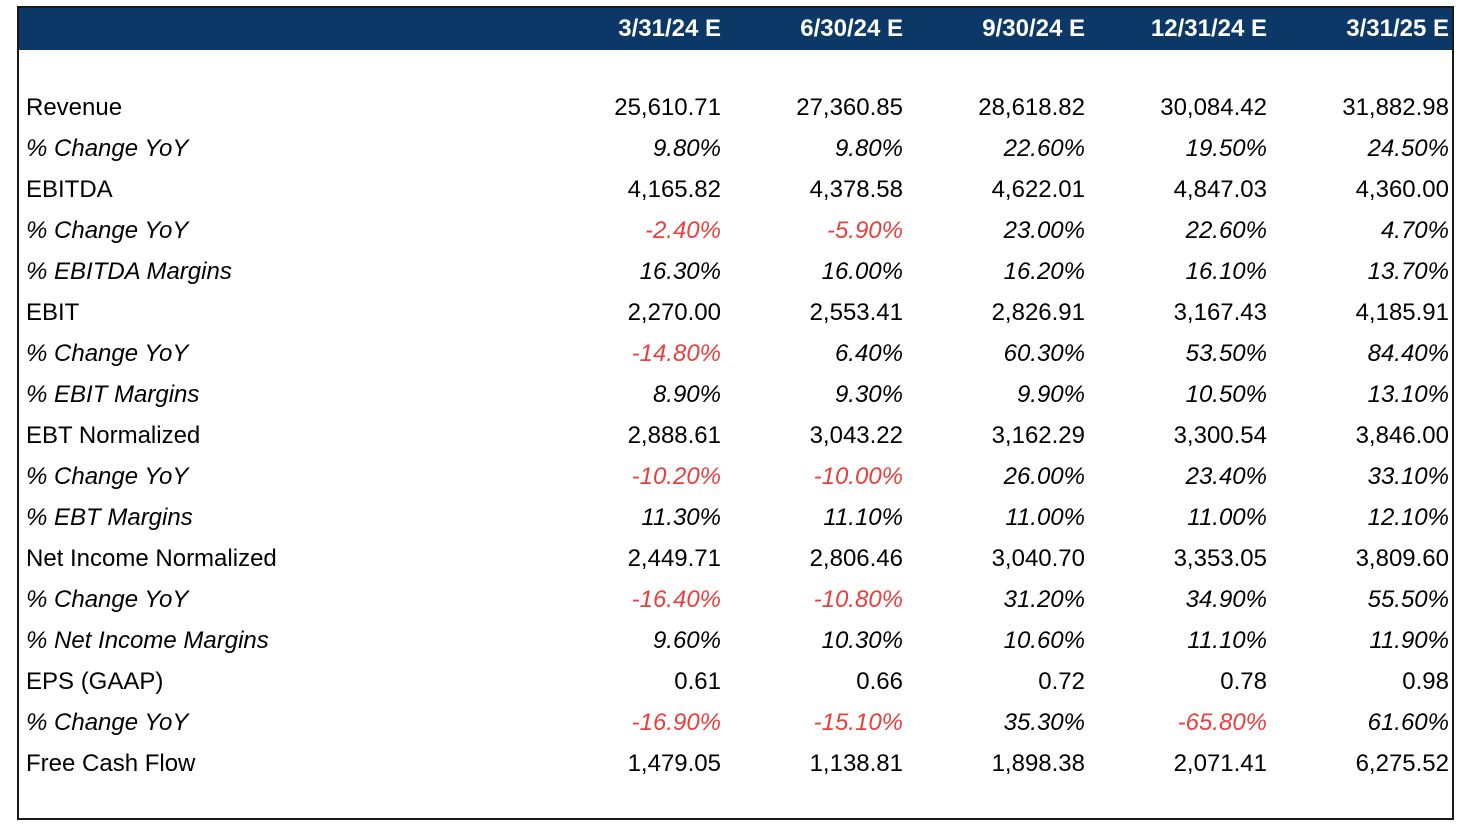 This screenshot has width=1463, height=833. Describe the element at coordinates (682, 230) in the screenshot. I see `table-cell: -2.40%` at that location.